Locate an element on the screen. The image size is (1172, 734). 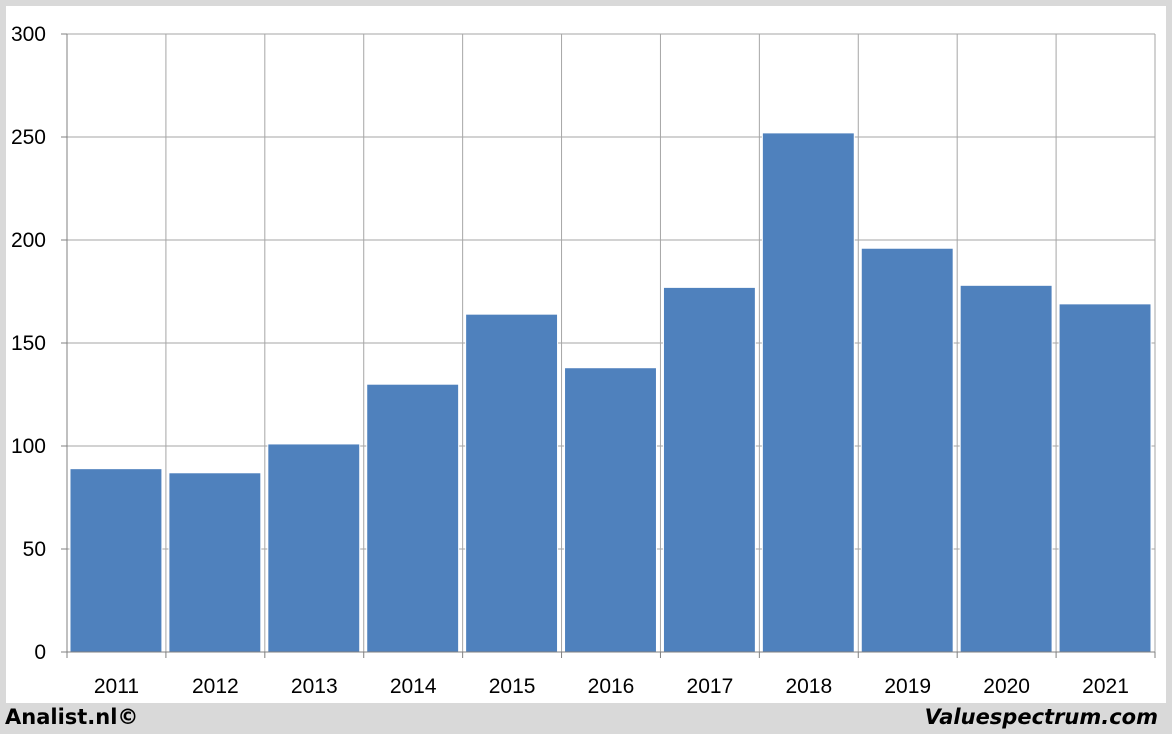
y-tick-label: 50 is located at coordinates (34, 549).